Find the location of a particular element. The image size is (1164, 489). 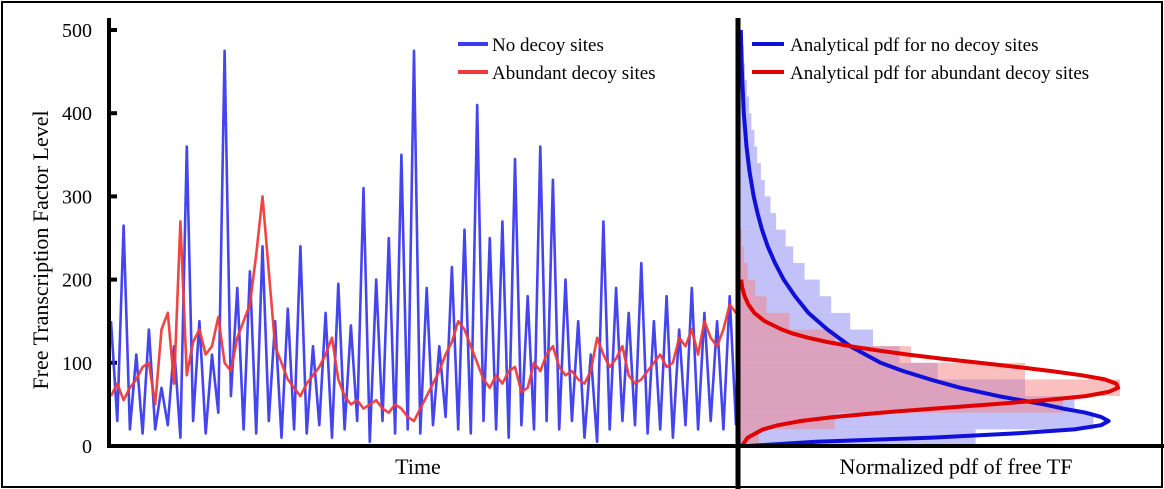

legend-label-pdf-abundant-decoy: Analytical pdf for abundant decoy sites is located at coordinates (939, 73).